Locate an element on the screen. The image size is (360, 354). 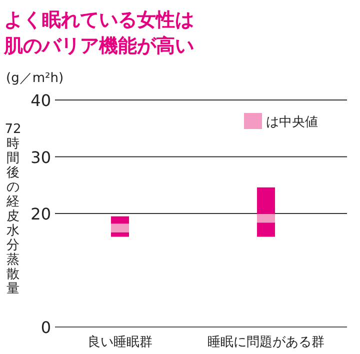
y-tick-label: 20 is located at coordinates (40, 214).